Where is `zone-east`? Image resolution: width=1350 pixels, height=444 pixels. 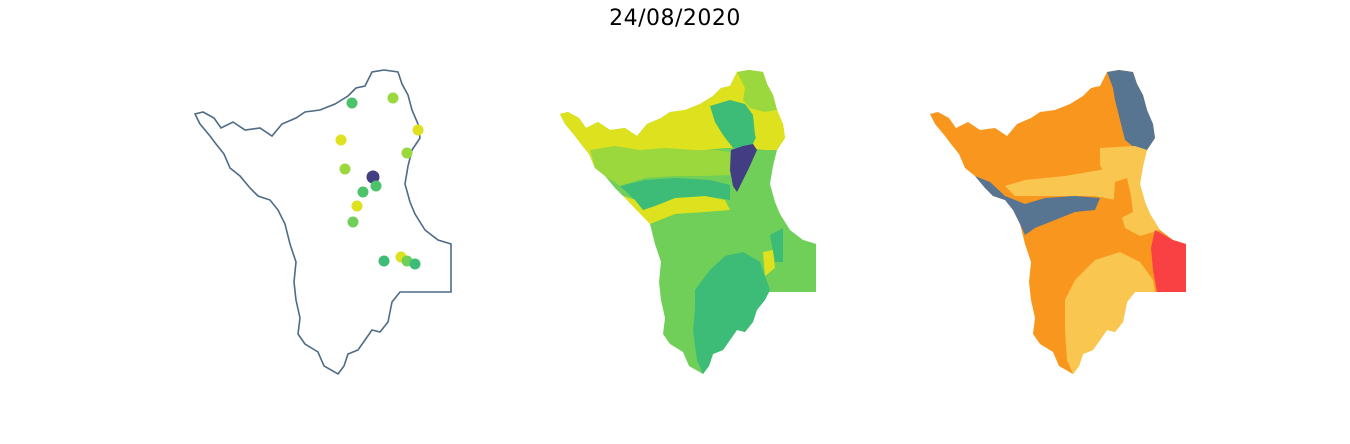
zone-east is located at coordinates (799, 260).